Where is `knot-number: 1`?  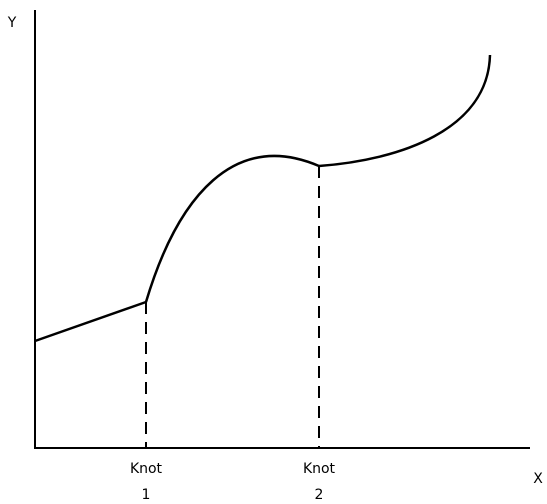
knot-number: 1 is located at coordinates (146, 495).